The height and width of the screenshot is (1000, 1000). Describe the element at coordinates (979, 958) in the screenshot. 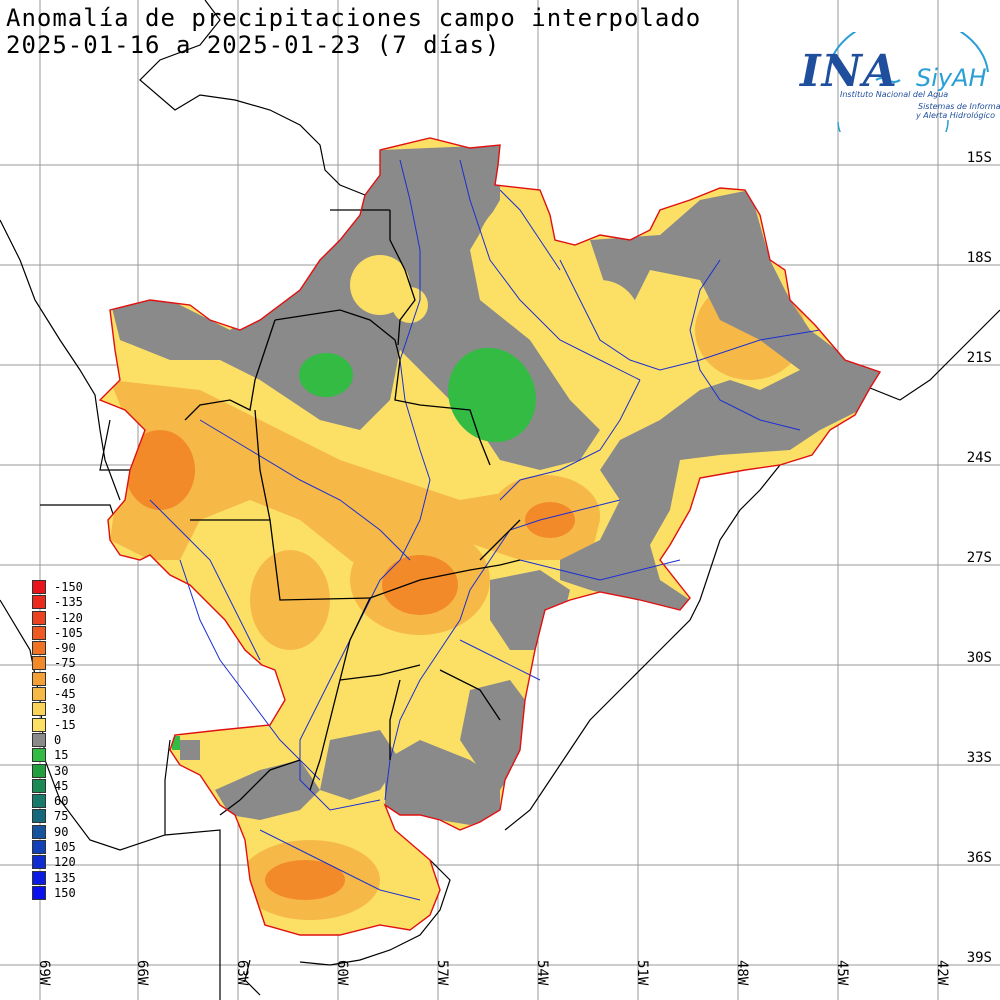

I see `latitude-label: 39S` at that location.